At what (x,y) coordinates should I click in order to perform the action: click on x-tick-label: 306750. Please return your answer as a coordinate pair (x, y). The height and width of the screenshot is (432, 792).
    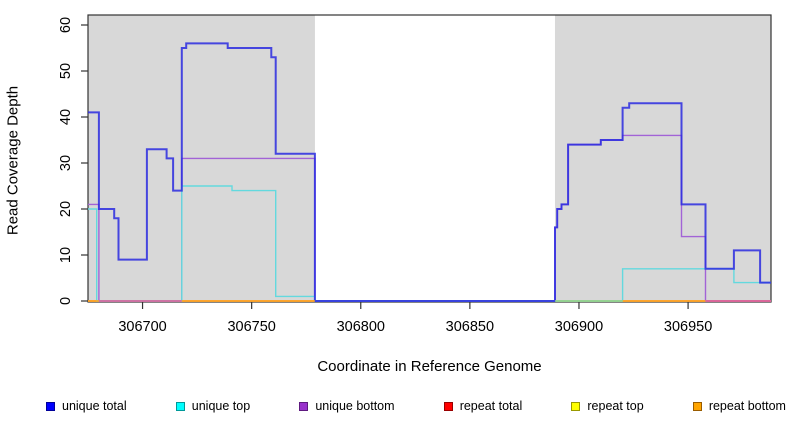
    Looking at the image, I should click on (251, 327).